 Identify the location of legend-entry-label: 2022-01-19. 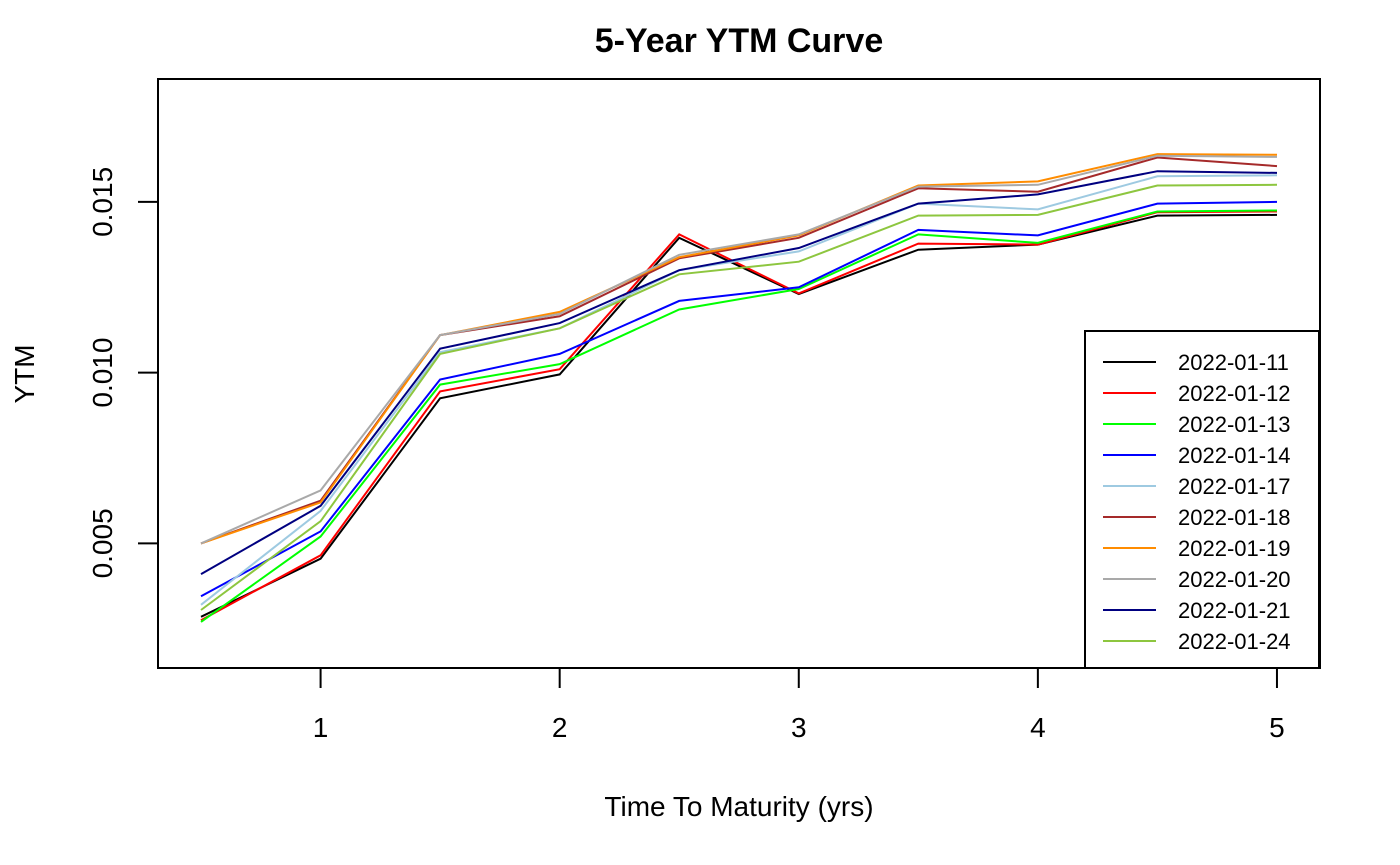
(1234, 548).